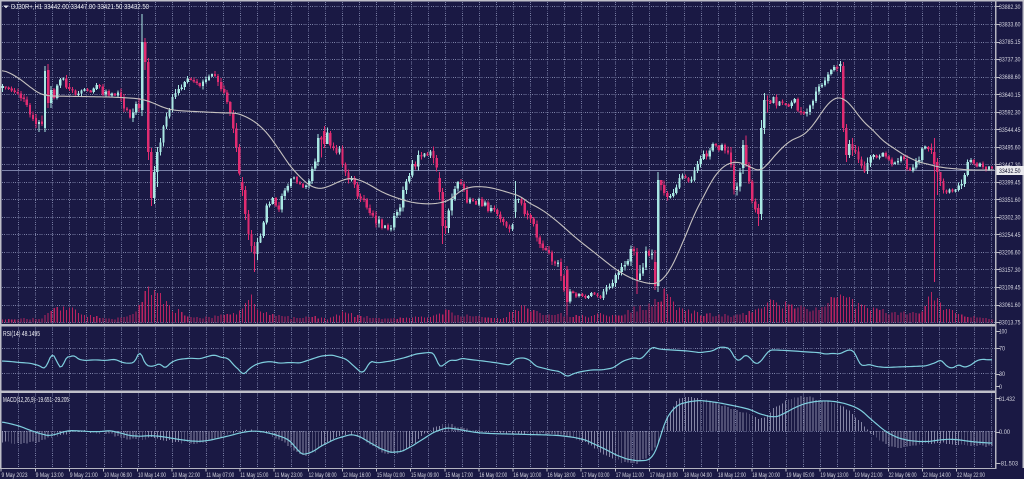 This screenshot has width=1024, height=479. I want to click on svg-text: 17 May 11:00, so click(630, 475).